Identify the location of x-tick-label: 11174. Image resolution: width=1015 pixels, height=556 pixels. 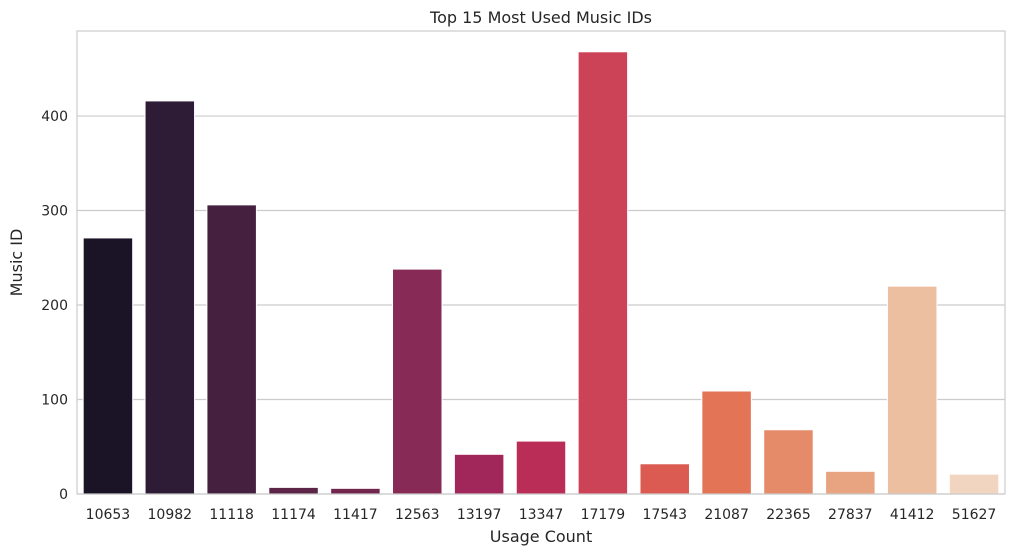
(293, 515).